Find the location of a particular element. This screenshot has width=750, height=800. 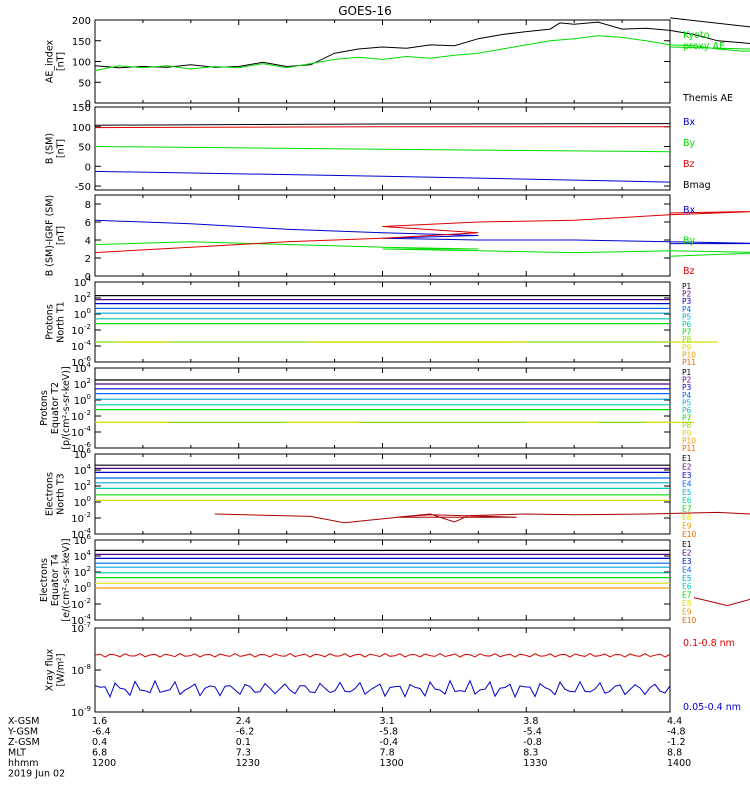

footer-value: -0.8 is located at coordinates (532, 742).